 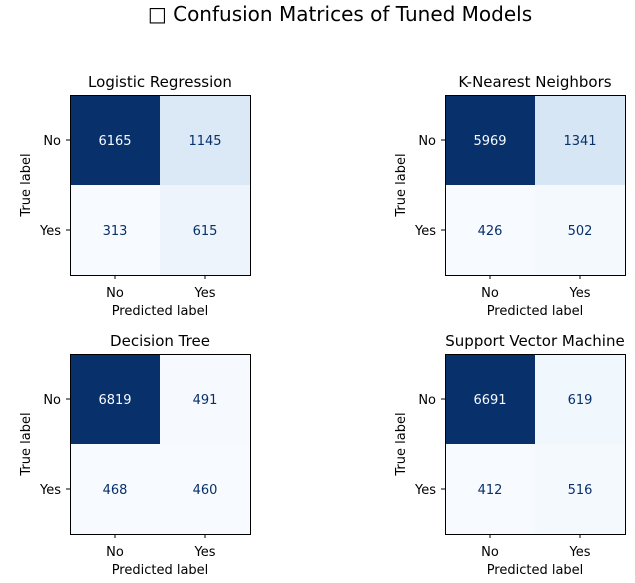 I want to click on cell-value-label: 460, so click(x=205, y=490).